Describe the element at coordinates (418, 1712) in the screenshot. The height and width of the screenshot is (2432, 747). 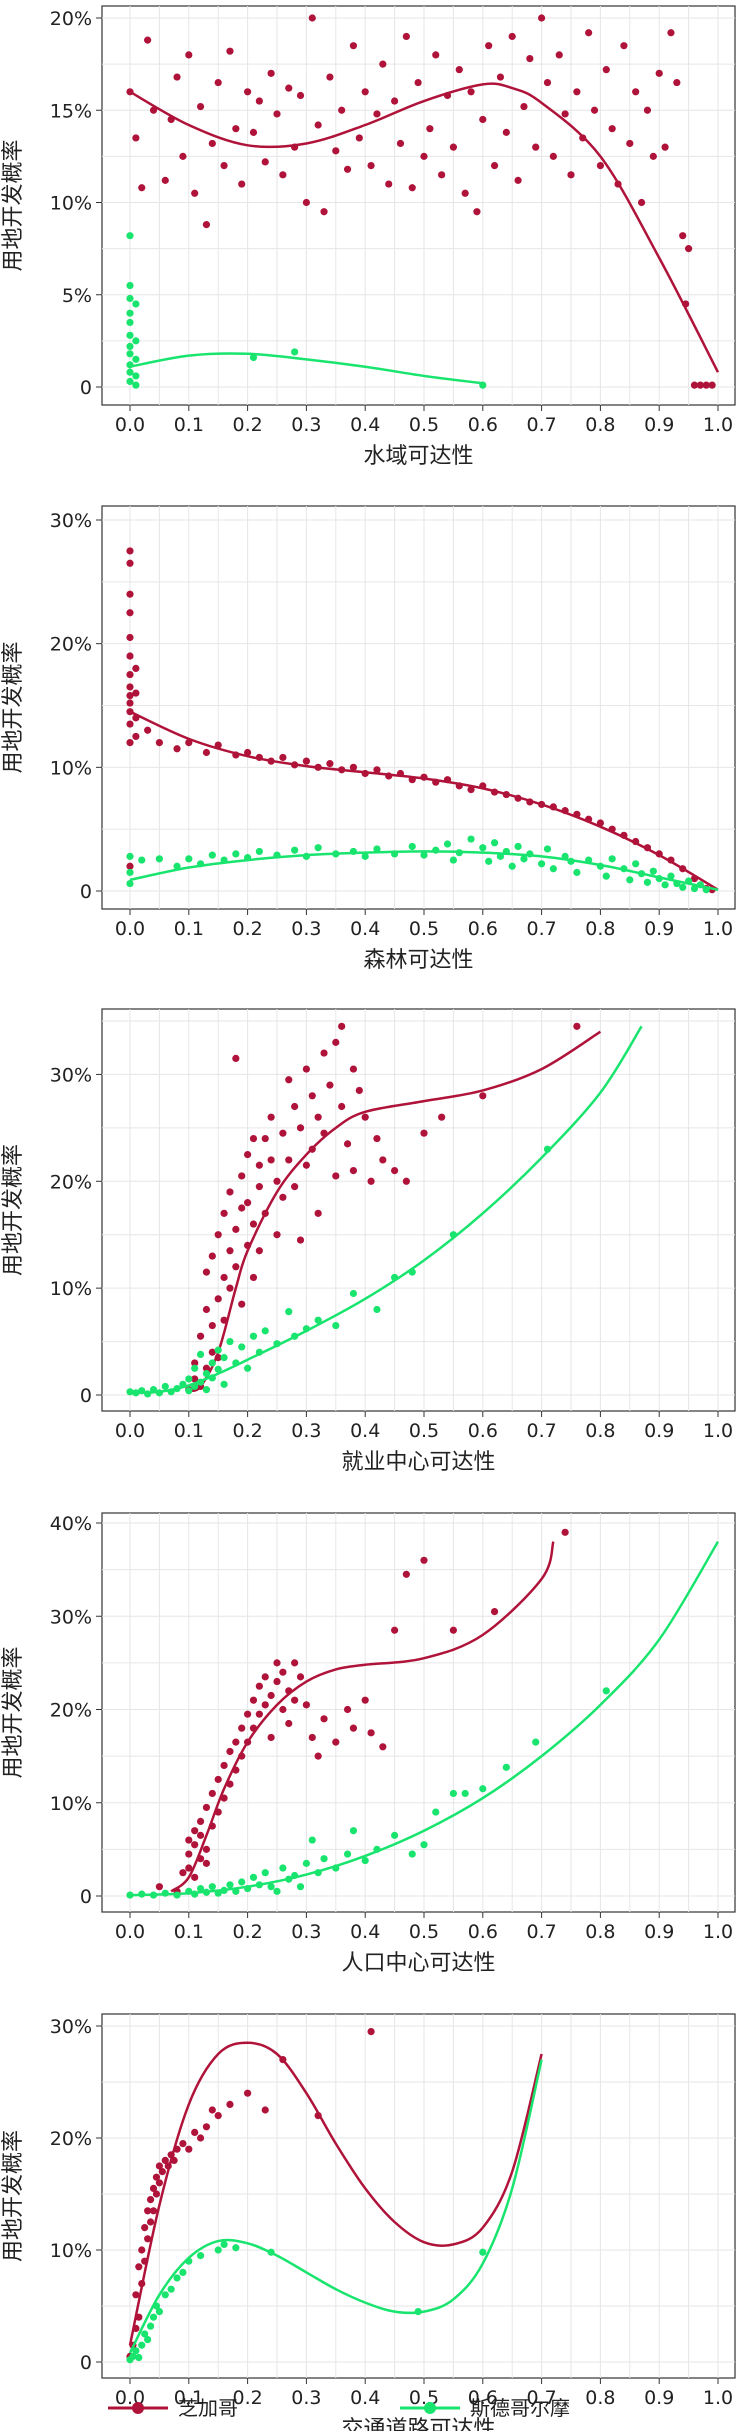
I see `plot-frame` at that location.